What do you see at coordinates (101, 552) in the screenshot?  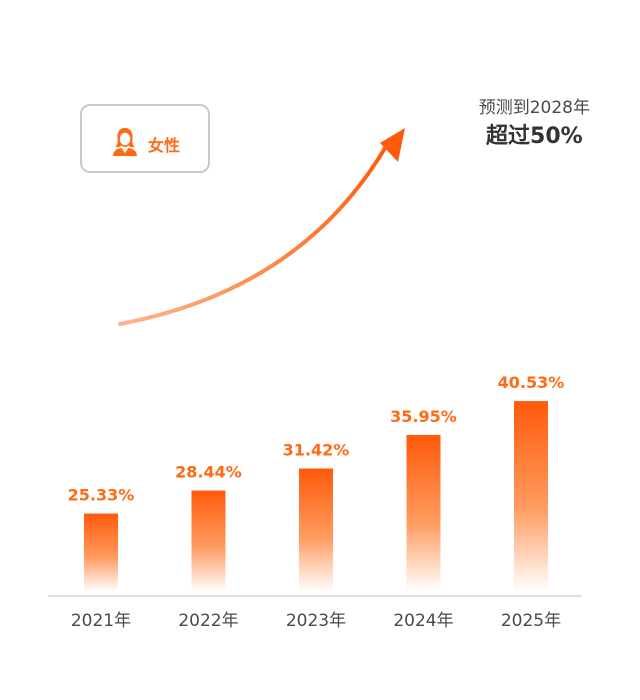 I see `bar-2021年` at bounding box center [101, 552].